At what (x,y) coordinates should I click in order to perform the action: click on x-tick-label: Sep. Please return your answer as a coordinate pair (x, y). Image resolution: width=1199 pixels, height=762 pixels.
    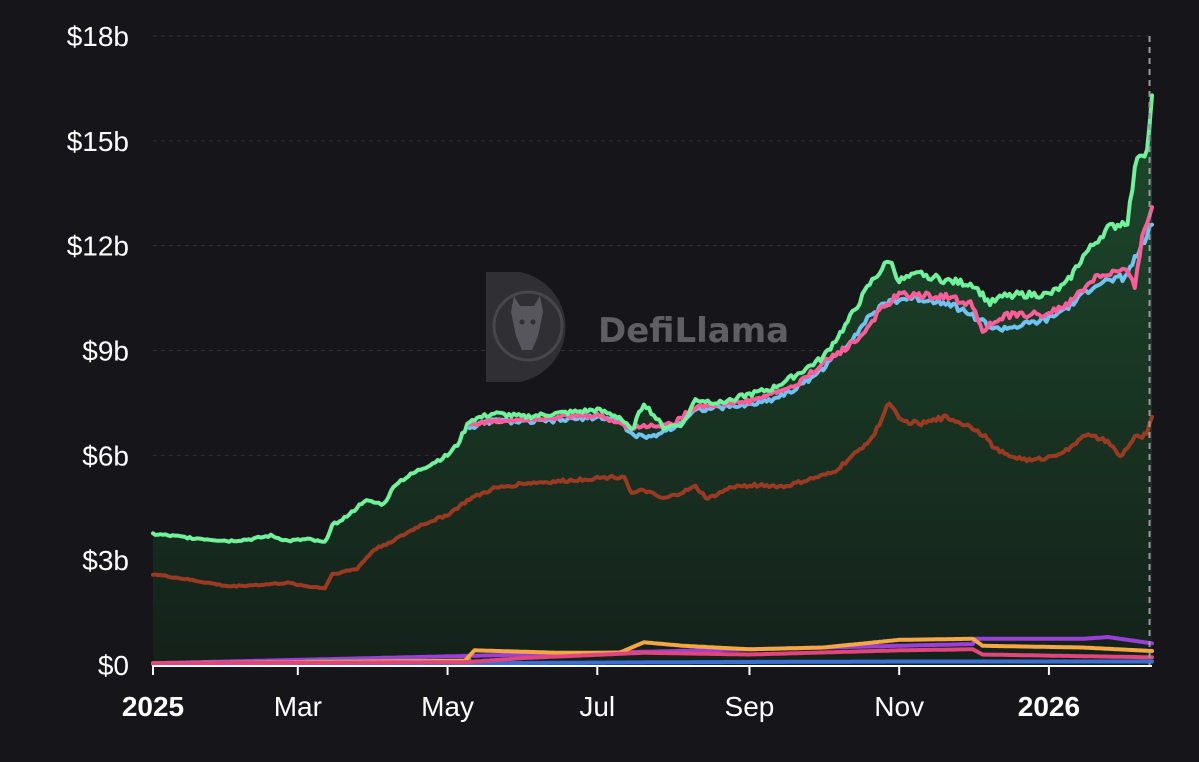
    Looking at the image, I should click on (750, 706).